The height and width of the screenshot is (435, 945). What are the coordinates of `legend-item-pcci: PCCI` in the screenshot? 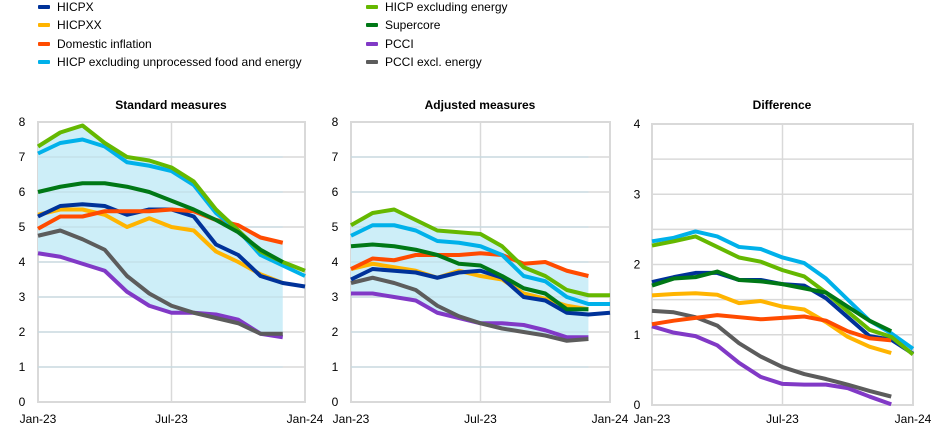 It's located at (390, 44).